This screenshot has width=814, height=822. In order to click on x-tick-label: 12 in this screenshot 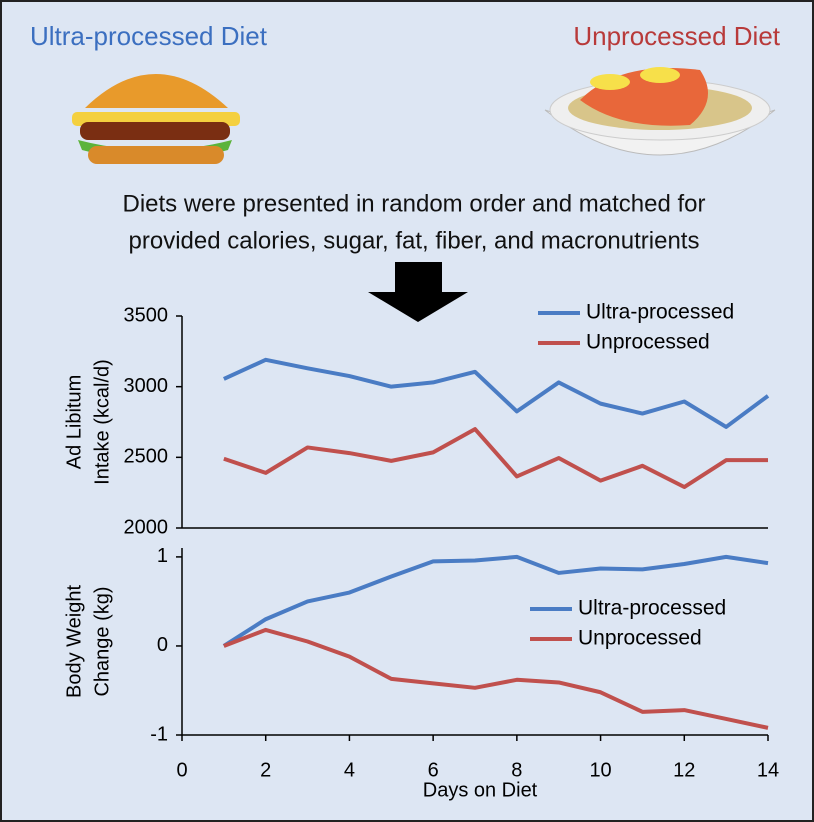, I will do `click(684, 770)`.